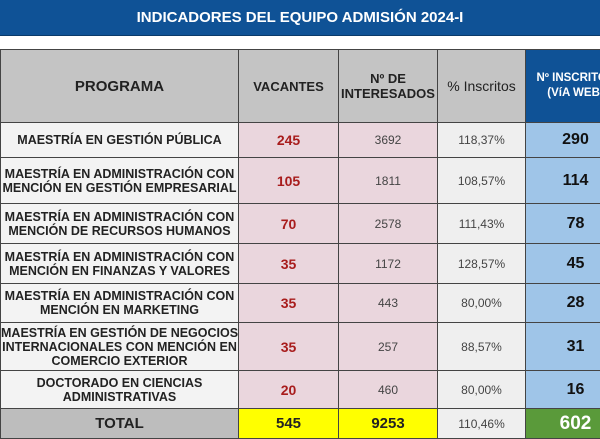 The width and height of the screenshot is (600, 439). Describe the element at coordinates (388, 389) in the screenshot. I see `interesados-cell: 460` at that location.